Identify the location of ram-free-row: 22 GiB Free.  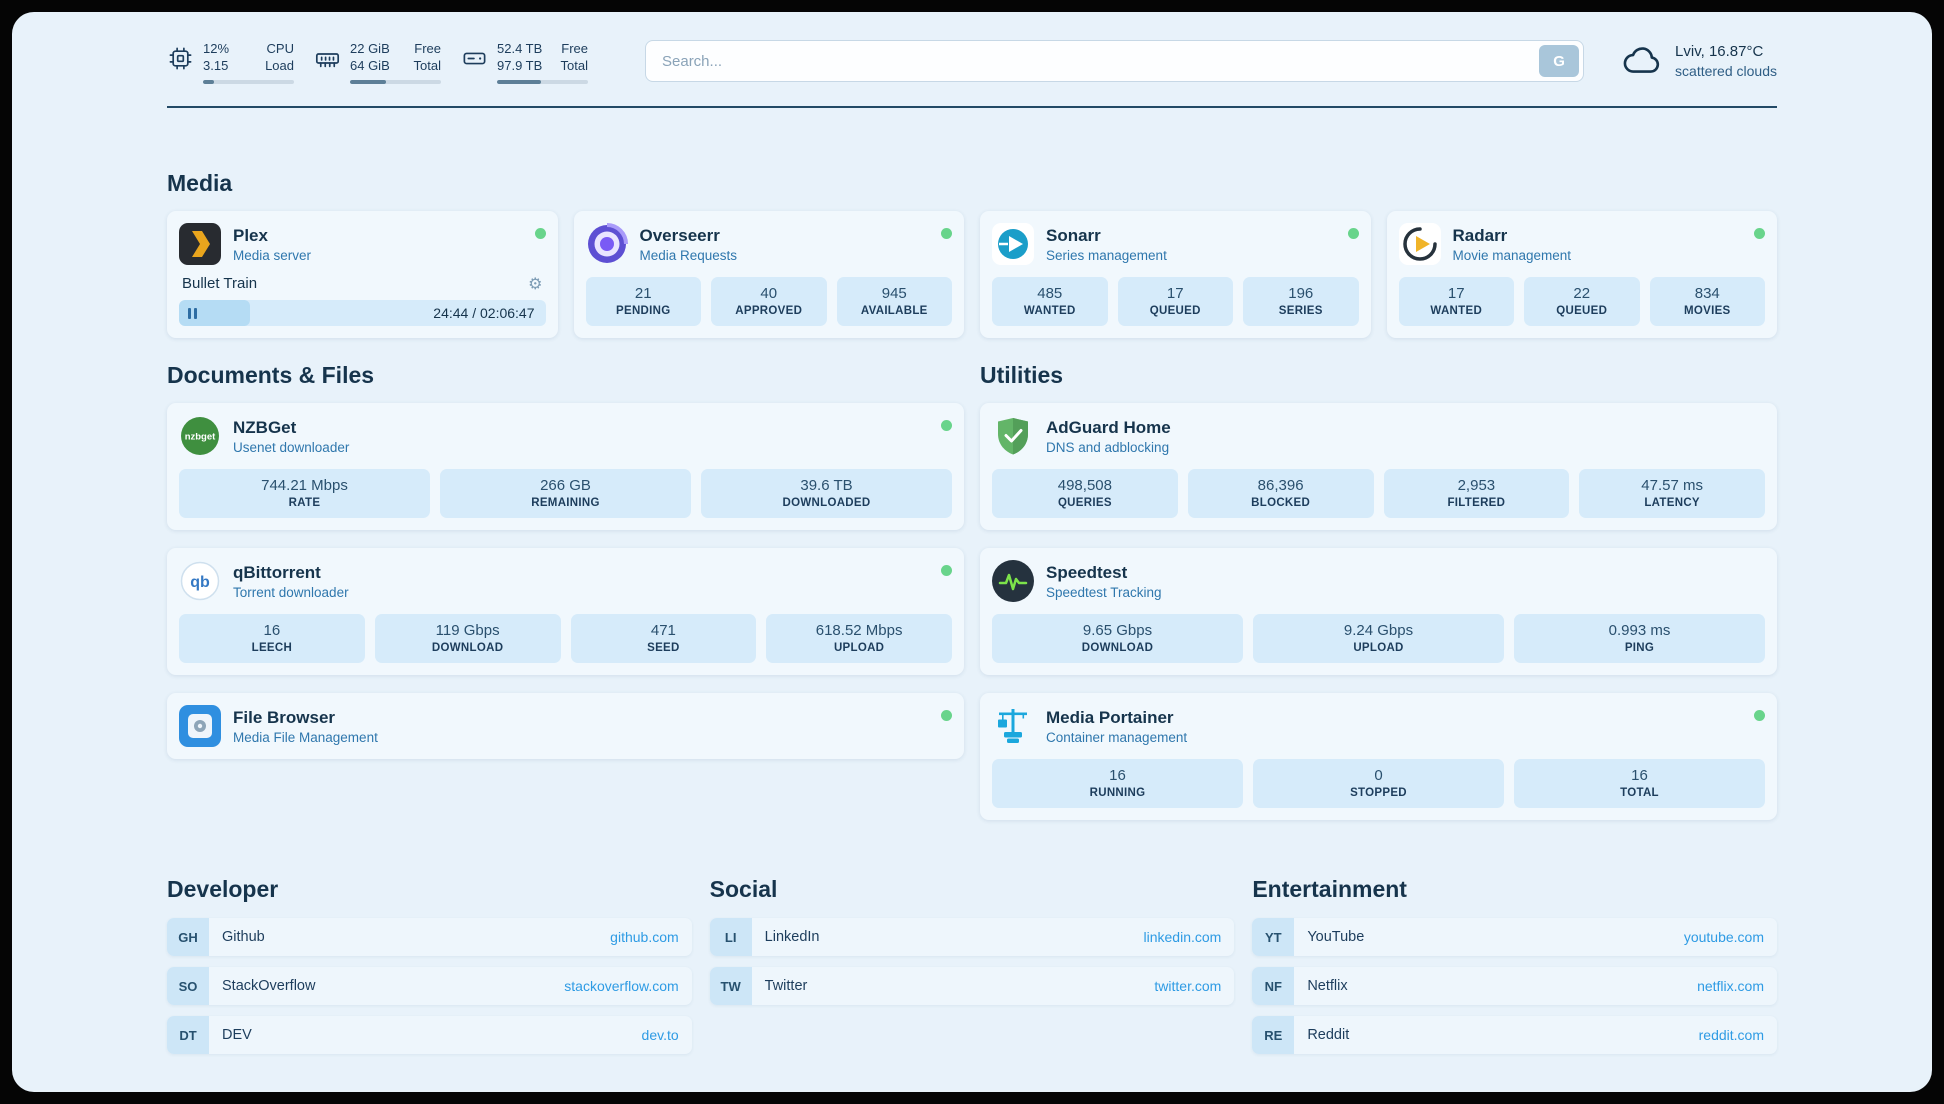
(395, 48).